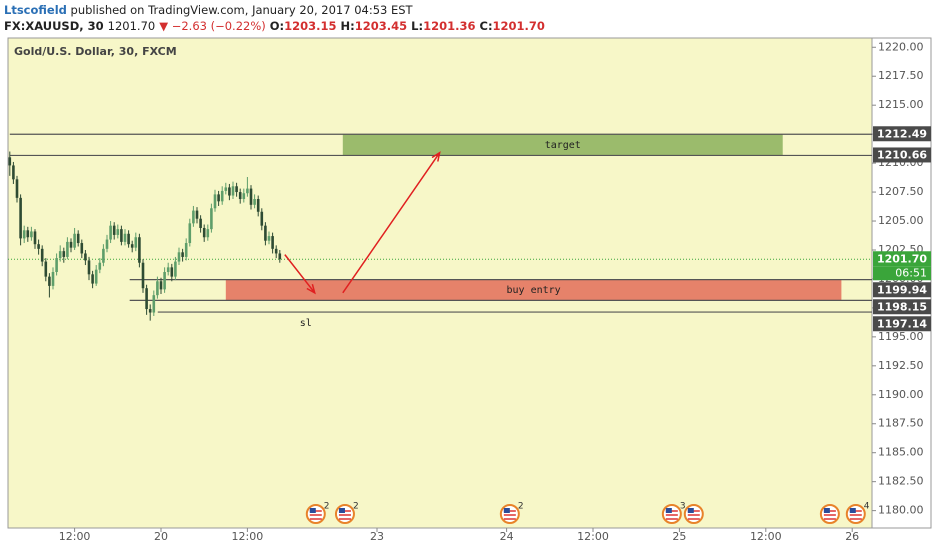  I want to click on y-tick-label: 1220.00, so click(901, 46).